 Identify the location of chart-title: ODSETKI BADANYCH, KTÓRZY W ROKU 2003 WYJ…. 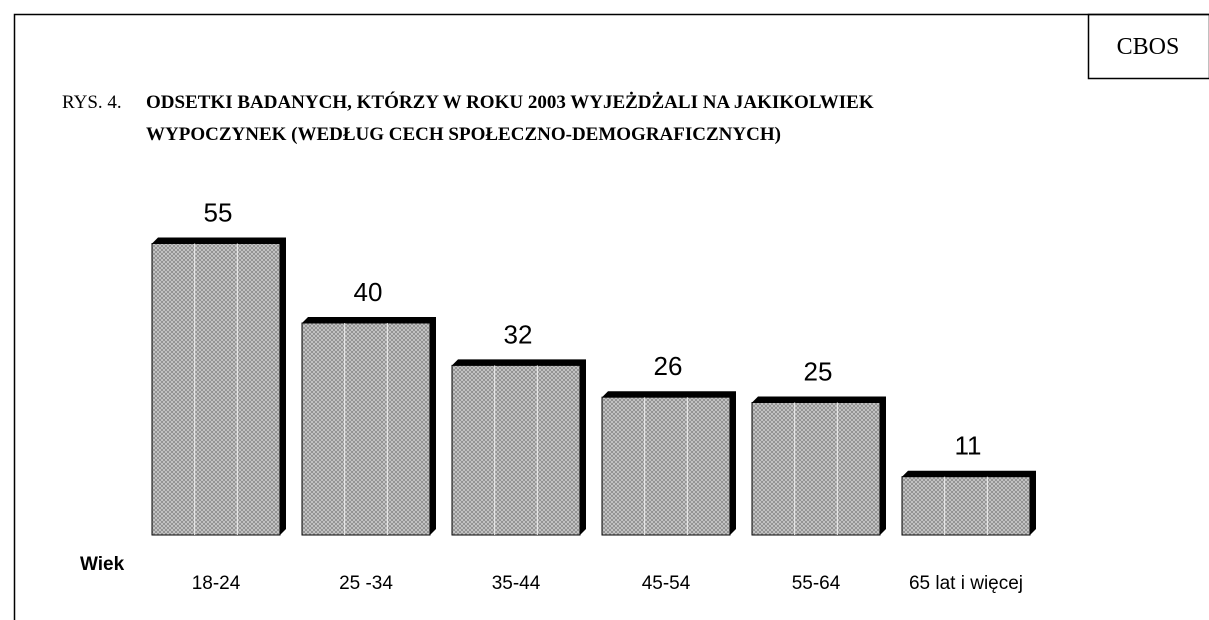
(510, 102).